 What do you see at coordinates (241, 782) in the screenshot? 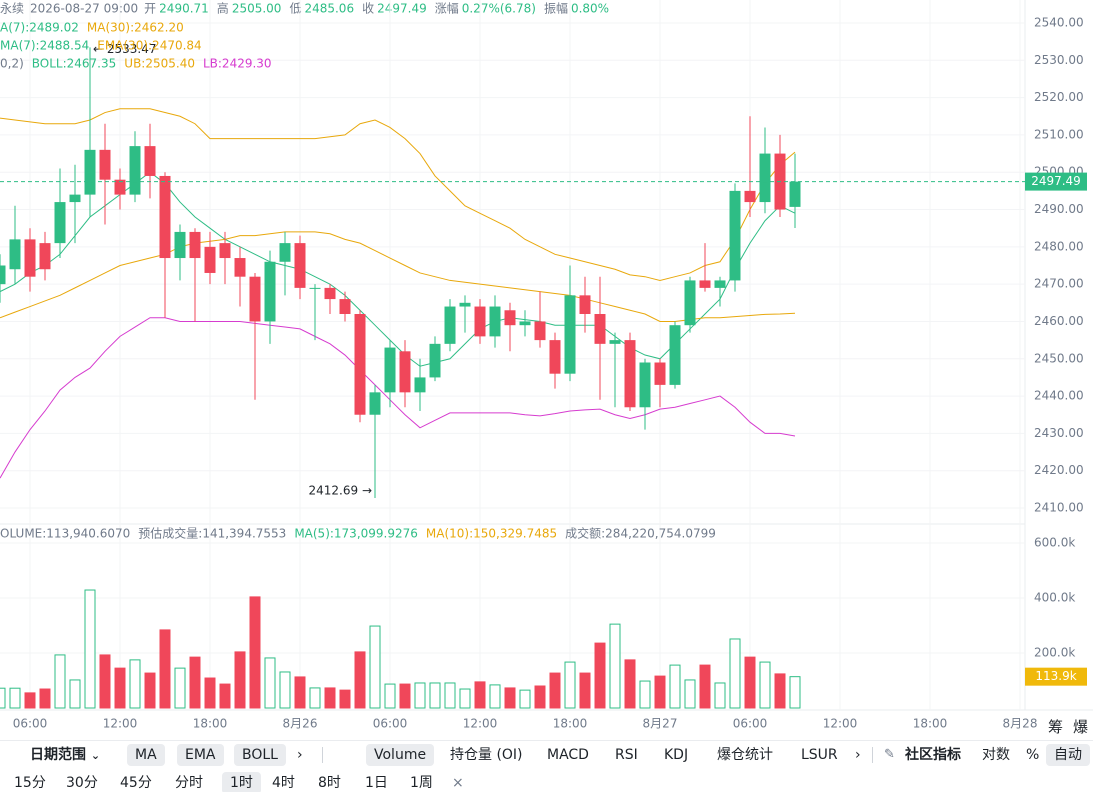
I see `interval-button: 1时` at bounding box center [241, 782].